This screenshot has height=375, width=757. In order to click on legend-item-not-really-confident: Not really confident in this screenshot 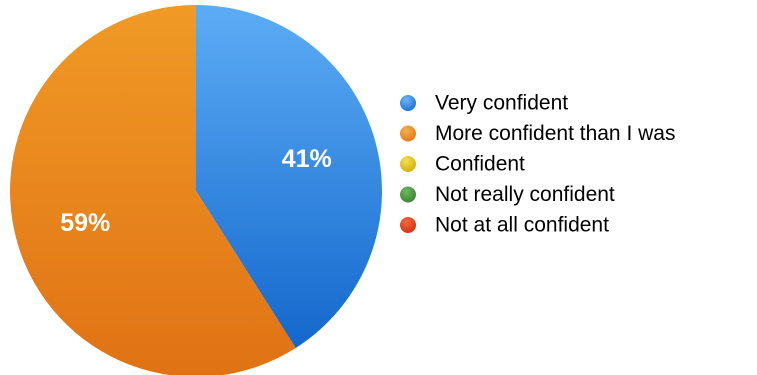, I will do `click(507, 194)`.